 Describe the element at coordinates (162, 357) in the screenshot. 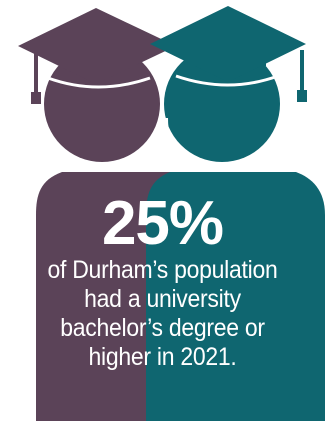

I see `stat-caption-line: higher in 2021.` at that location.